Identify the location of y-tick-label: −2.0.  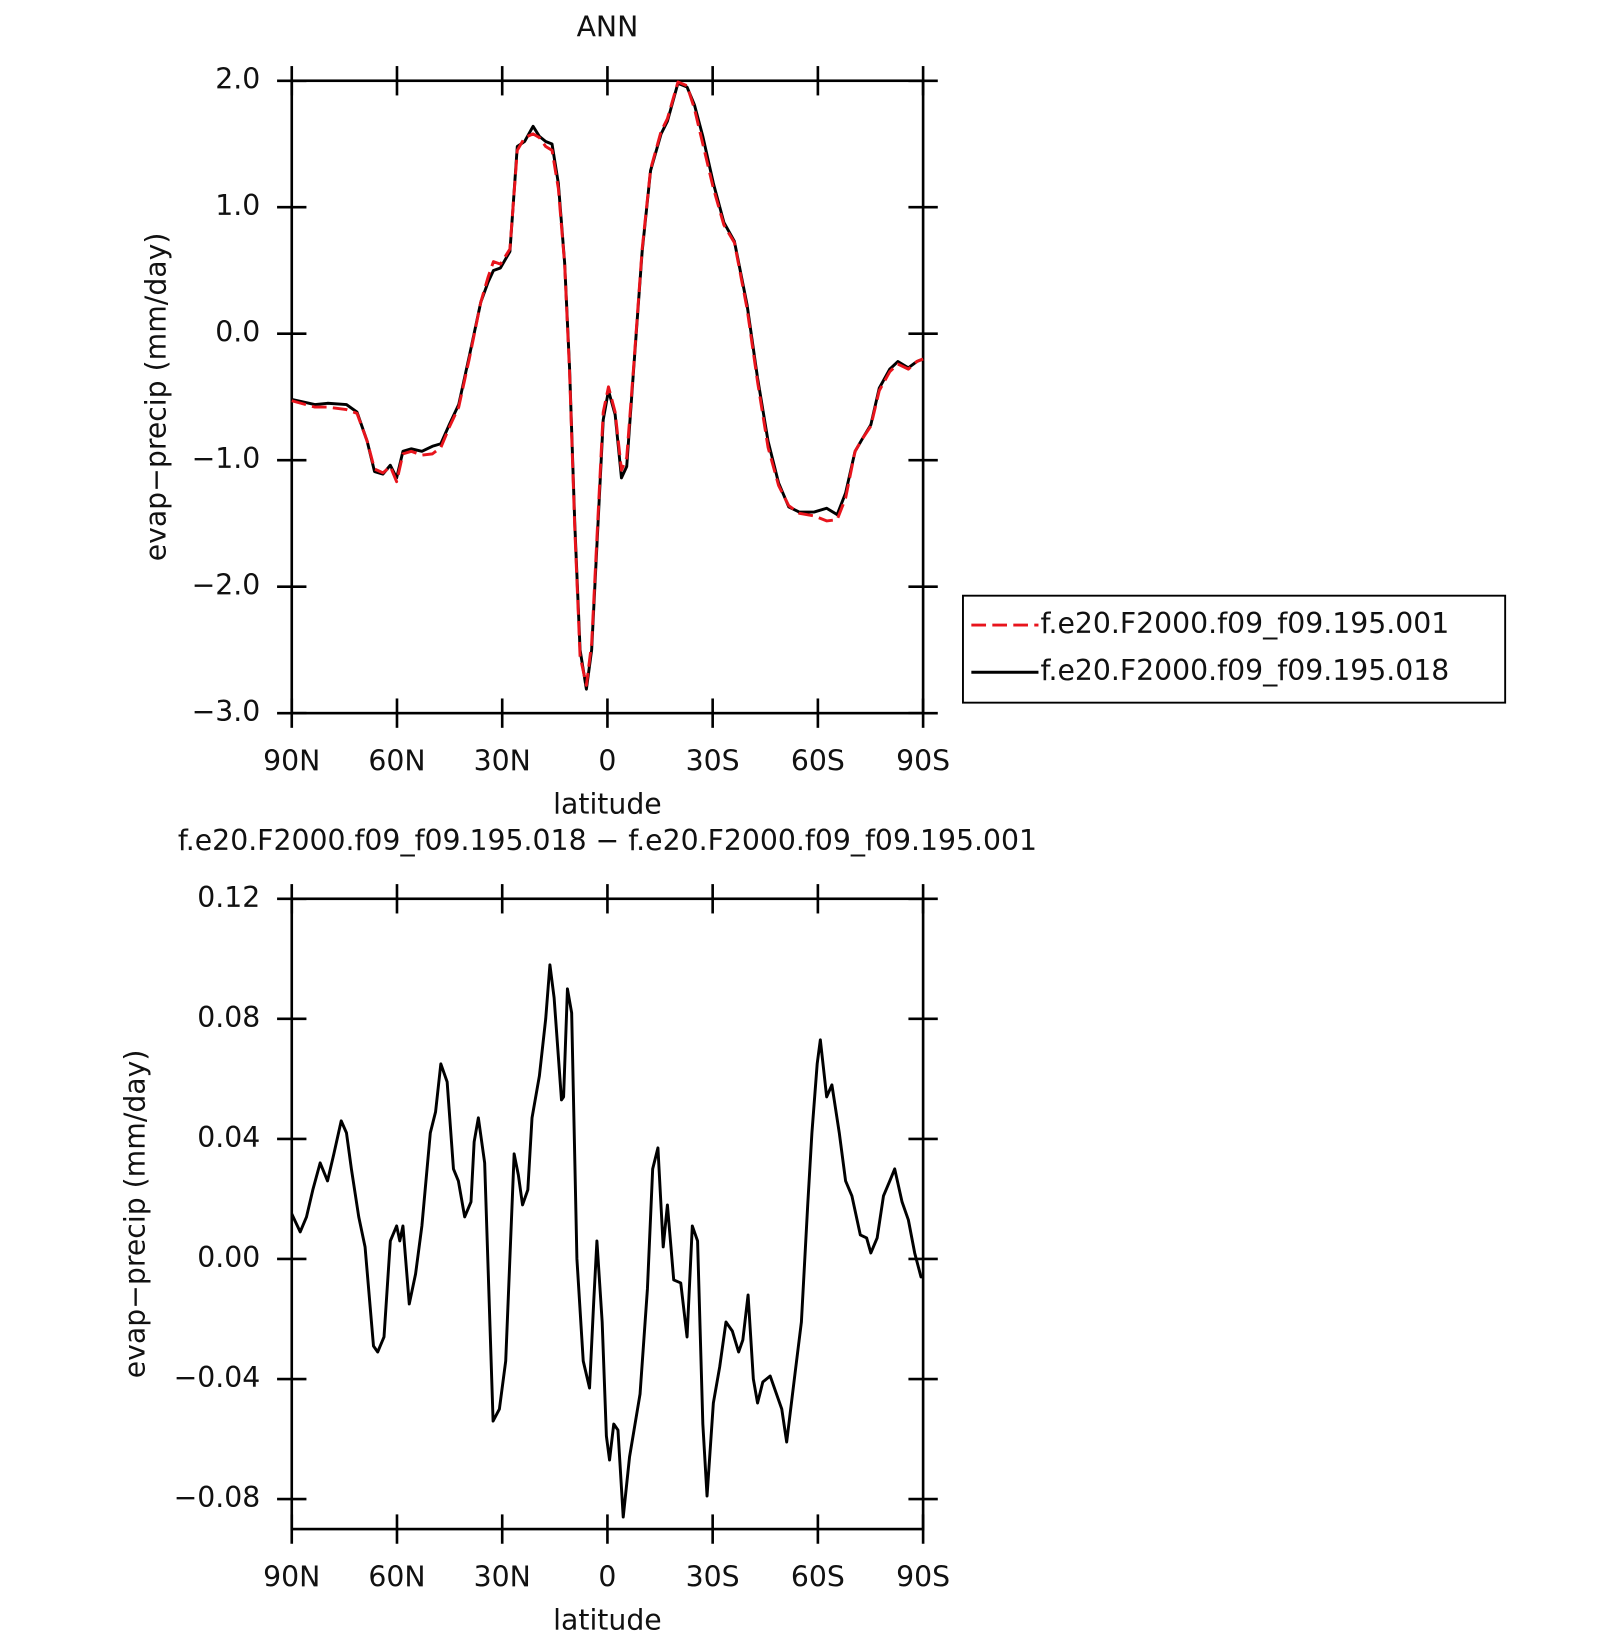
(226, 585).